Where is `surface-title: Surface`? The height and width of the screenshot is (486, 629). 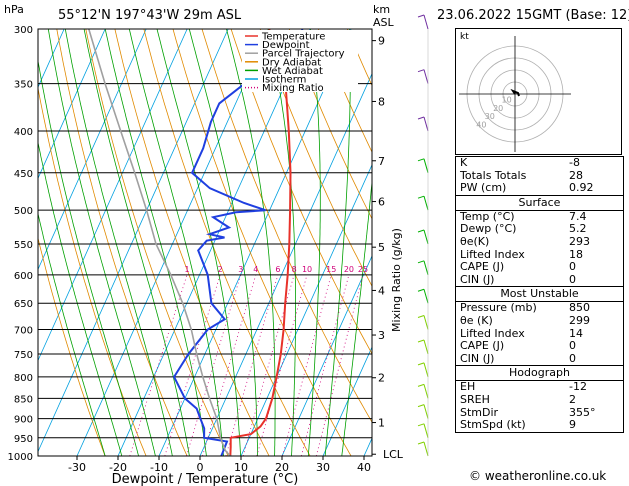
surface-title: Surface is located at coordinates (539, 203).